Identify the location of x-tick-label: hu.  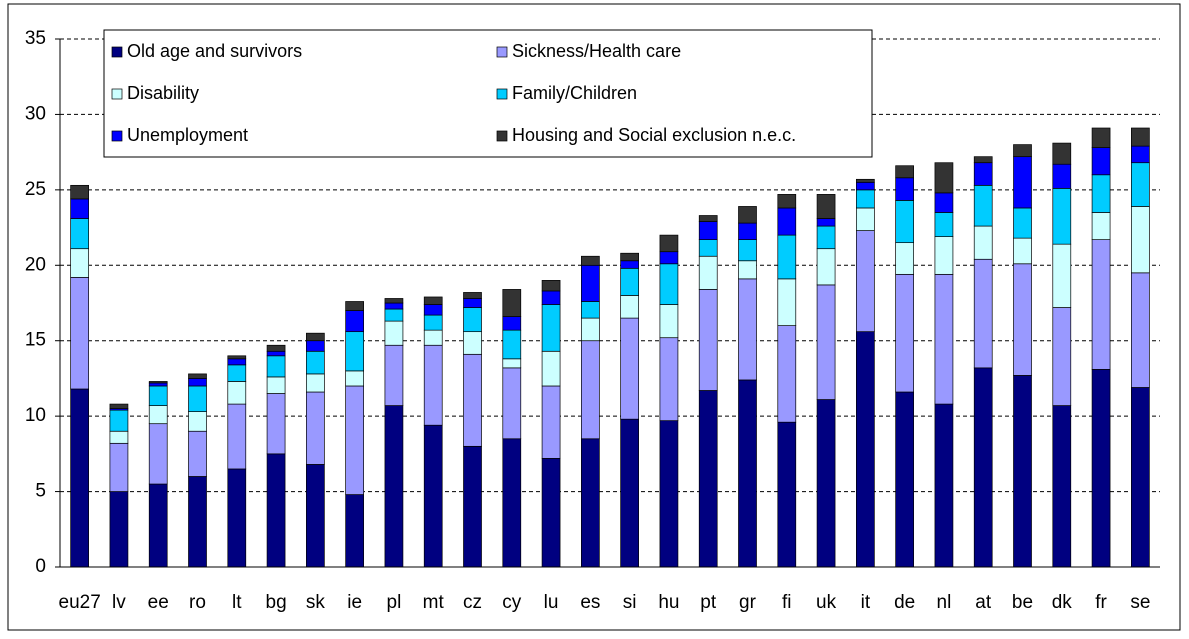
(668, 602).